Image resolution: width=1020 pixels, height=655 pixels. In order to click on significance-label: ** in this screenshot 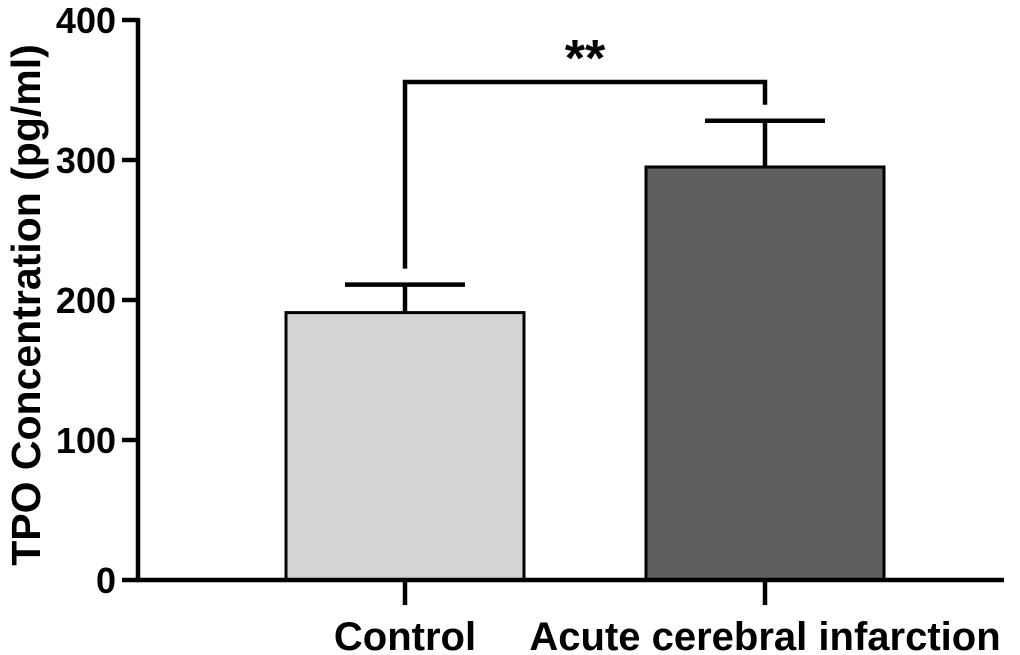, I will do `click(585, 59)`.